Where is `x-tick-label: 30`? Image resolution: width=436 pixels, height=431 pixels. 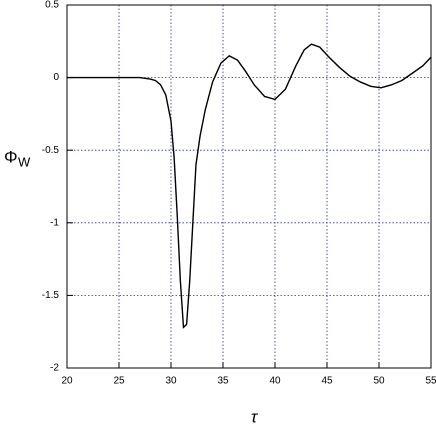
x-tick-label: 30 is located at coordinates (171, 381).